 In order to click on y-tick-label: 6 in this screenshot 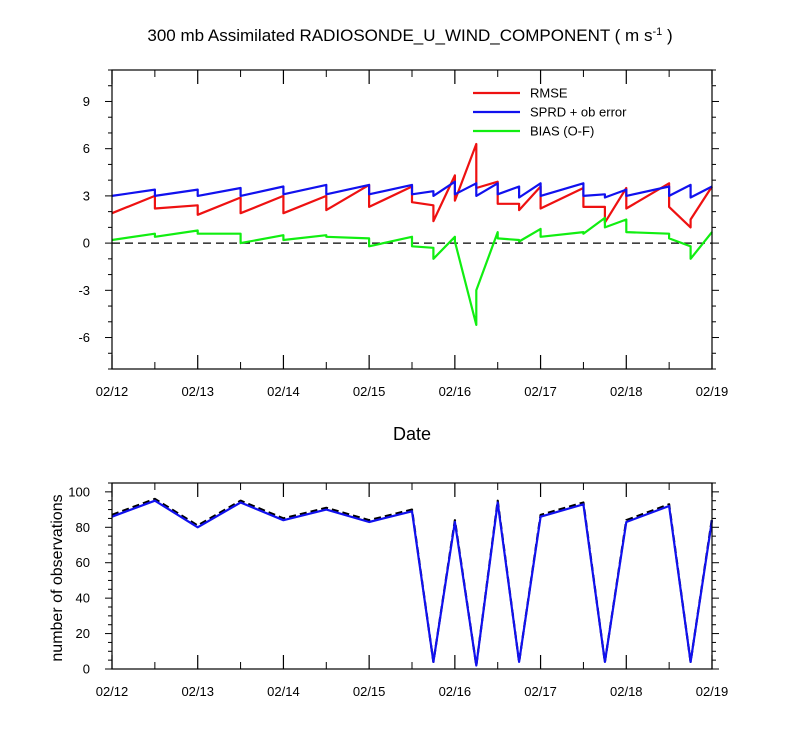, I will do `click(86, 148)`.